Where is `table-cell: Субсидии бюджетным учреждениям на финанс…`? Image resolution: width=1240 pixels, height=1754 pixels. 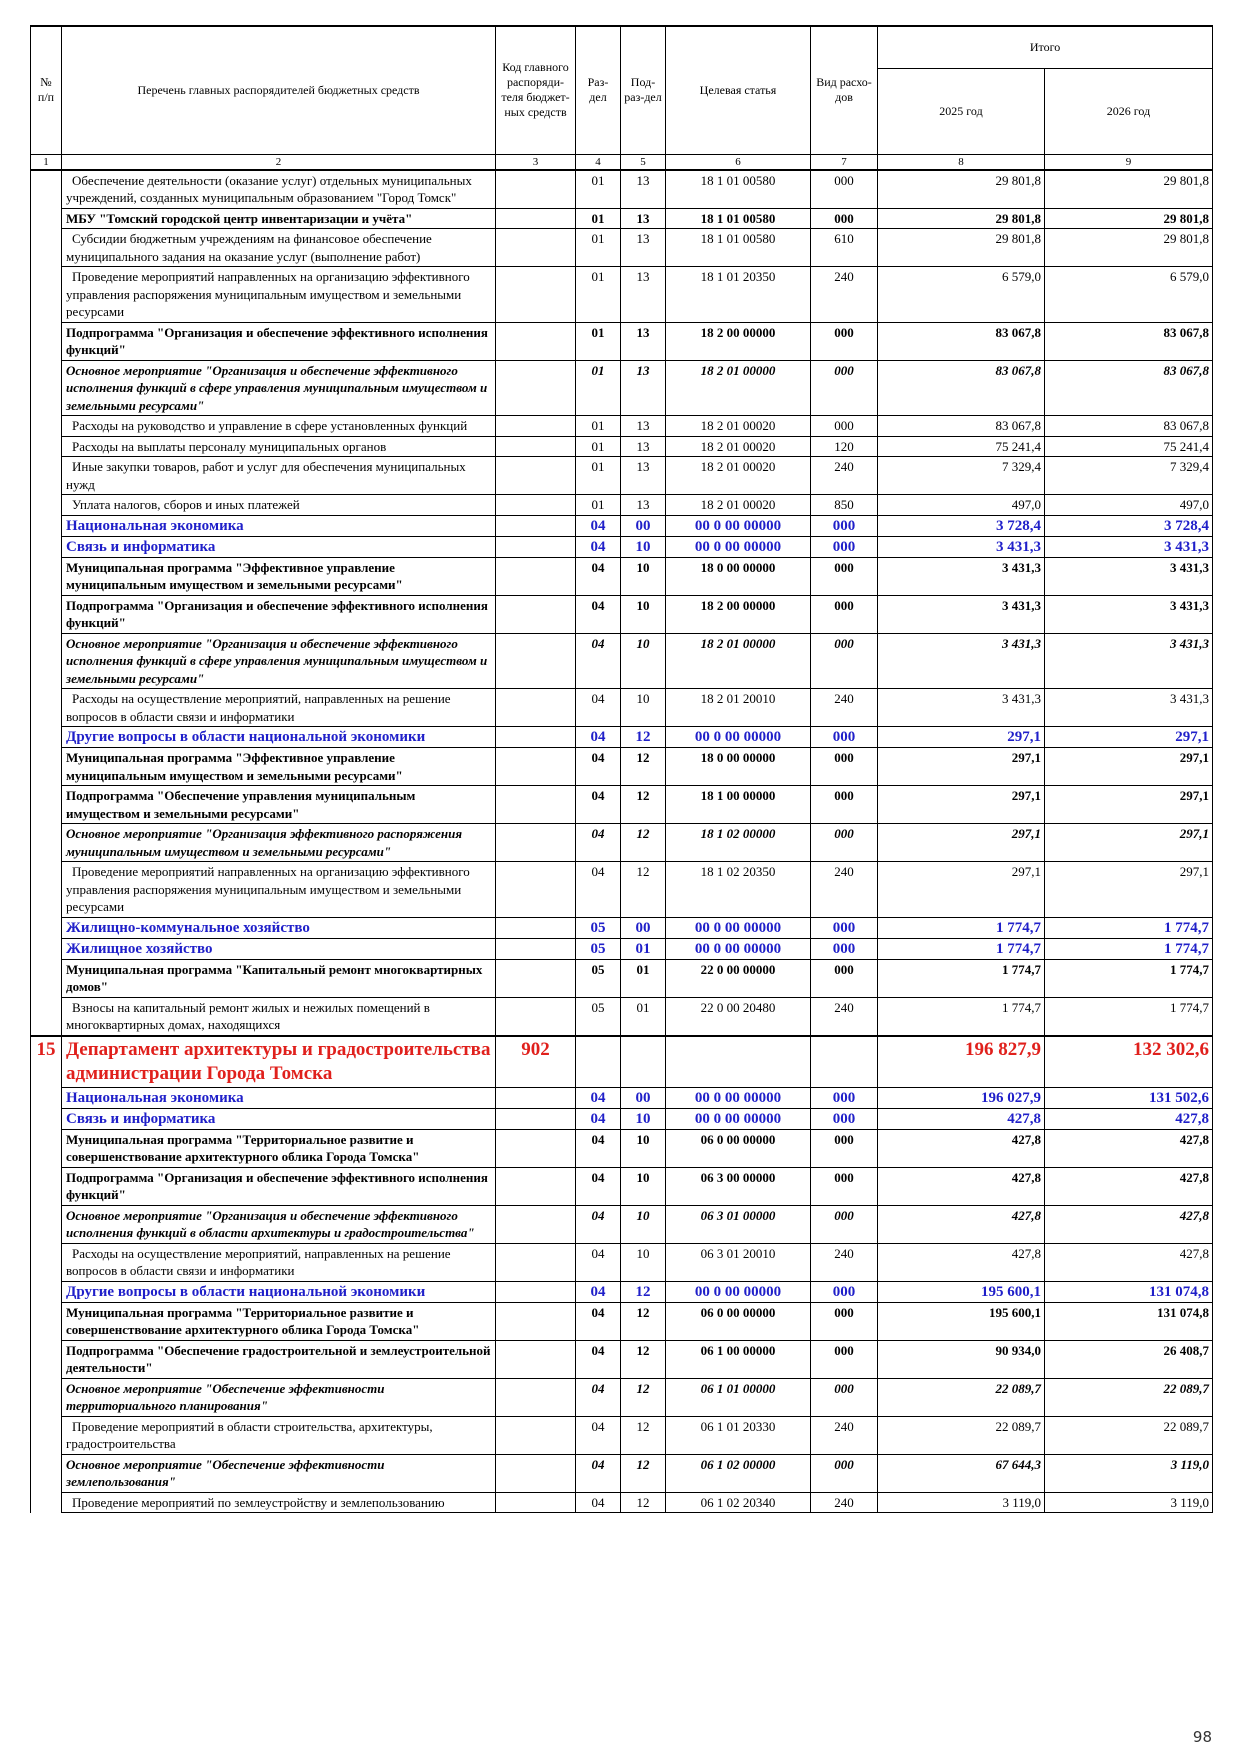
table-cell: Субсидии бюджетным учреждениям на финанс… is located at coordinates (278, 247).